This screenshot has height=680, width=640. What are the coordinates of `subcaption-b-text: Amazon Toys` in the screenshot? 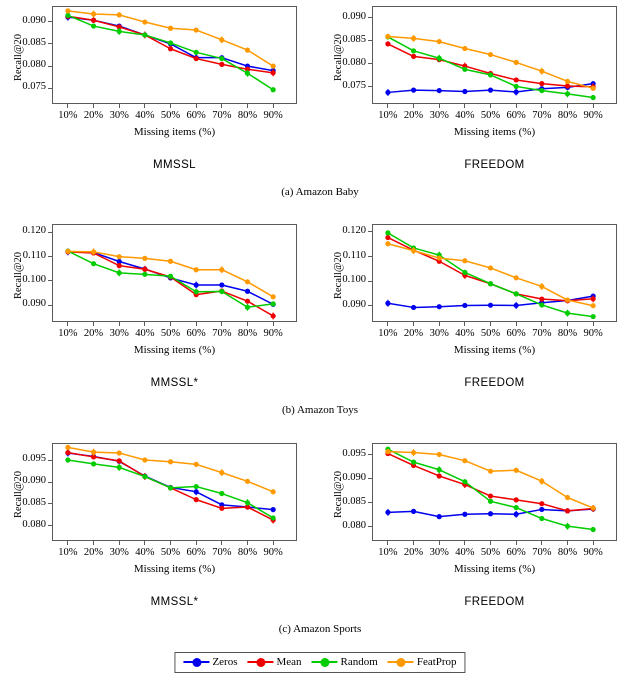 It's located at (327, 410).